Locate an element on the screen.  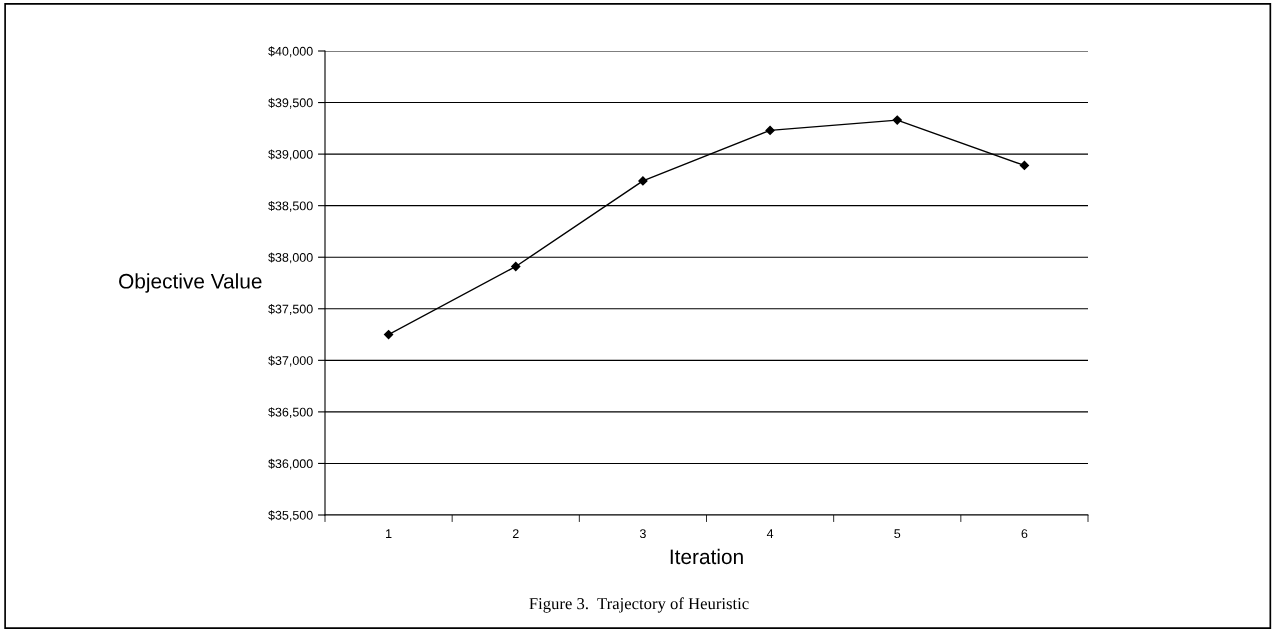
y-tick-label: $39,500 is located at coordinates (290, 103).